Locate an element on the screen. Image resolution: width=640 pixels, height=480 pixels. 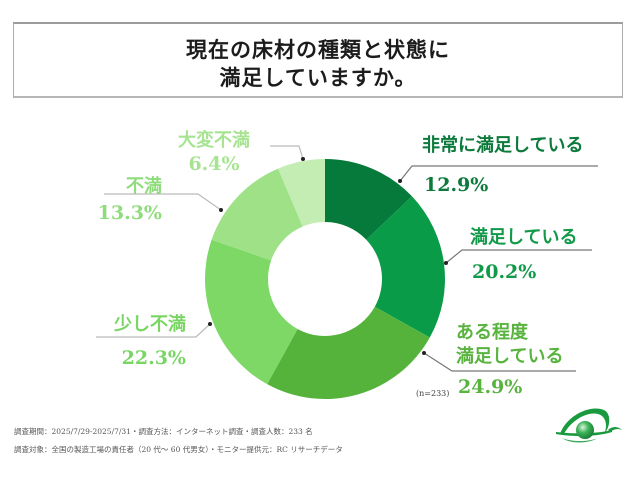
slice-value-5: 13.3% is located at coordinates (130, 213).